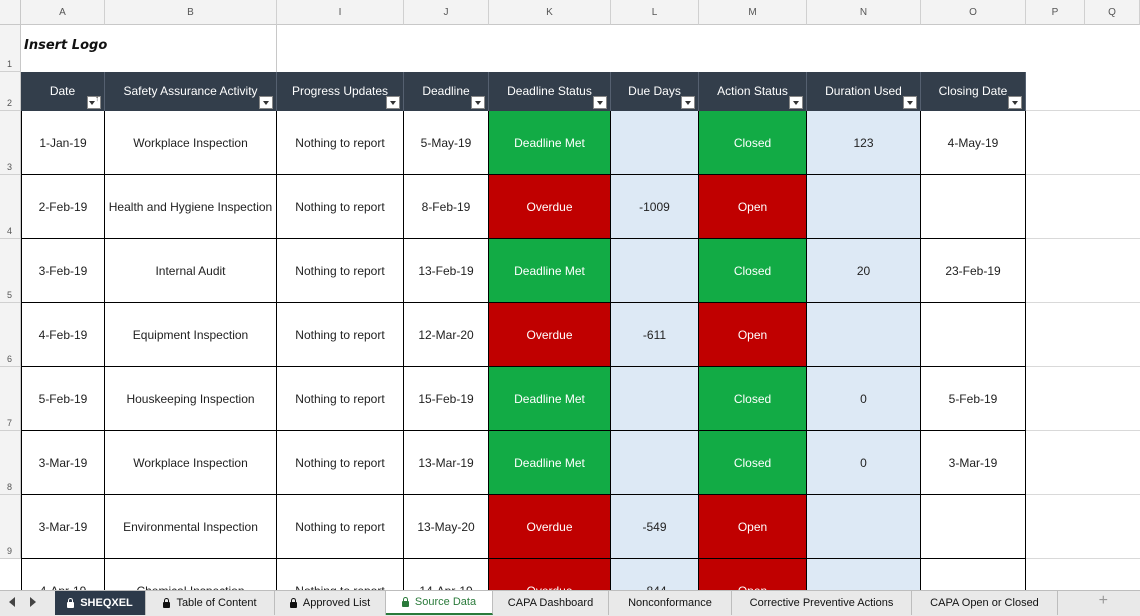 Image resolution: width=1140 pixels, height=616 pixels. I want to click on table-cell: 3-Feb-19, so click(63, 271).